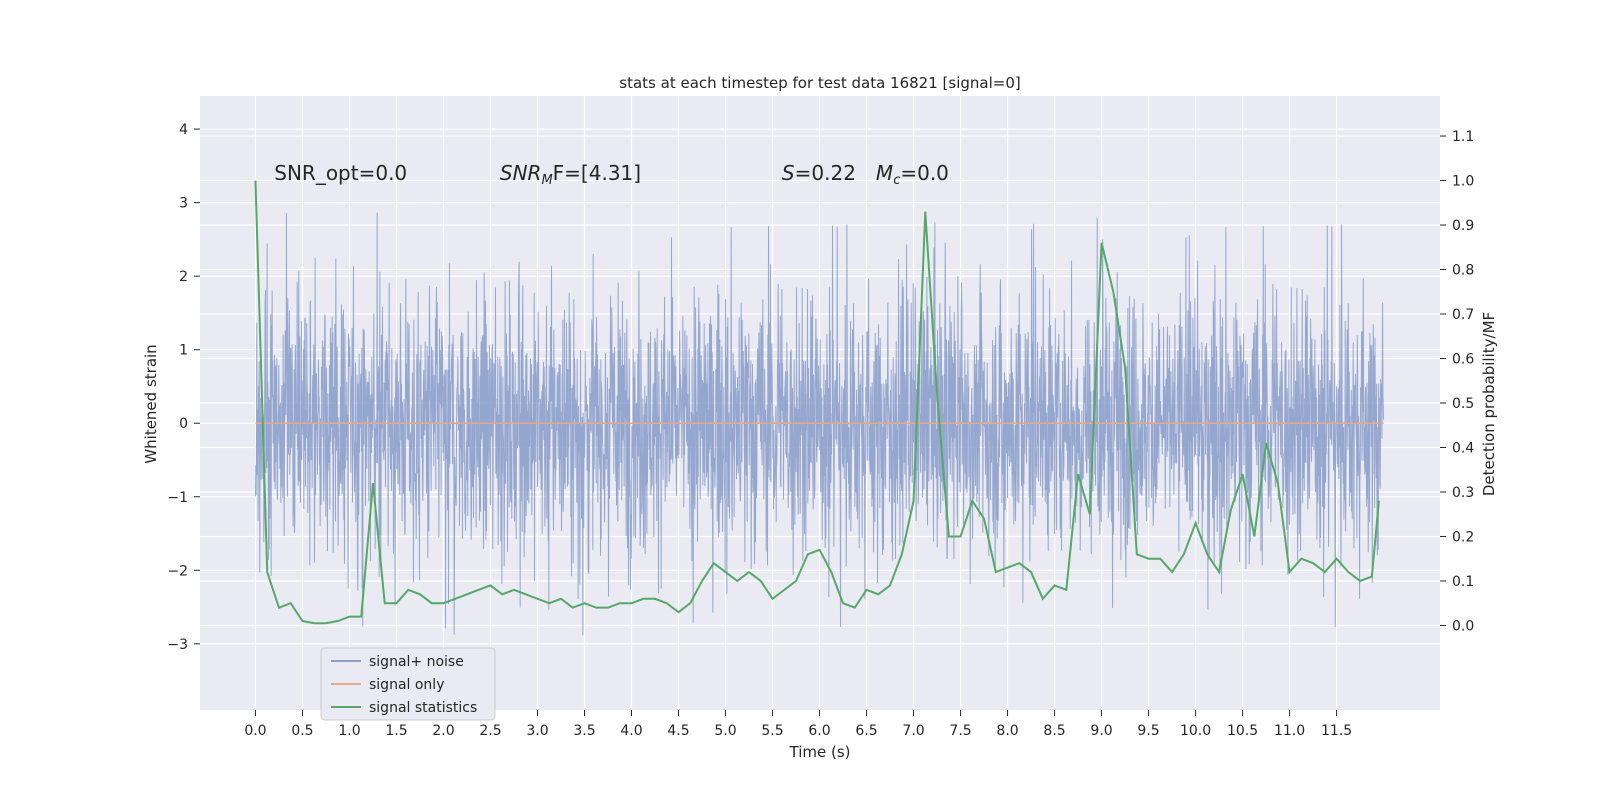 The width and height of the screenshot is (1600, 800). Describe the element at coordinates (1463, 315) in the screenshot. I see `y2-tick-label: 0.7` at that location.